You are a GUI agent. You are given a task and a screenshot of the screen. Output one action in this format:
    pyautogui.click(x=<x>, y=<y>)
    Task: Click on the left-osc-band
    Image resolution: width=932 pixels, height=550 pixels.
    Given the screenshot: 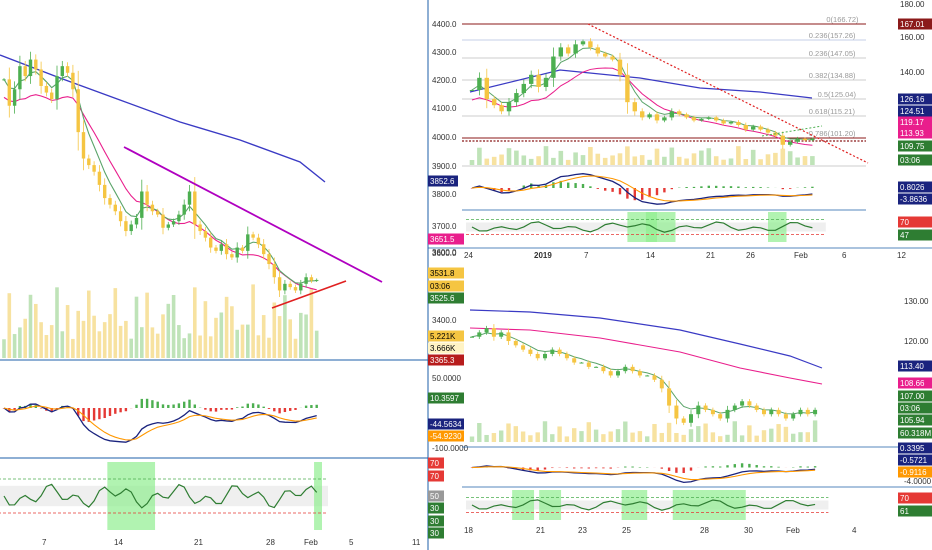 What is the action you would take?
    pyautogui.click(x=164, y=496)
    